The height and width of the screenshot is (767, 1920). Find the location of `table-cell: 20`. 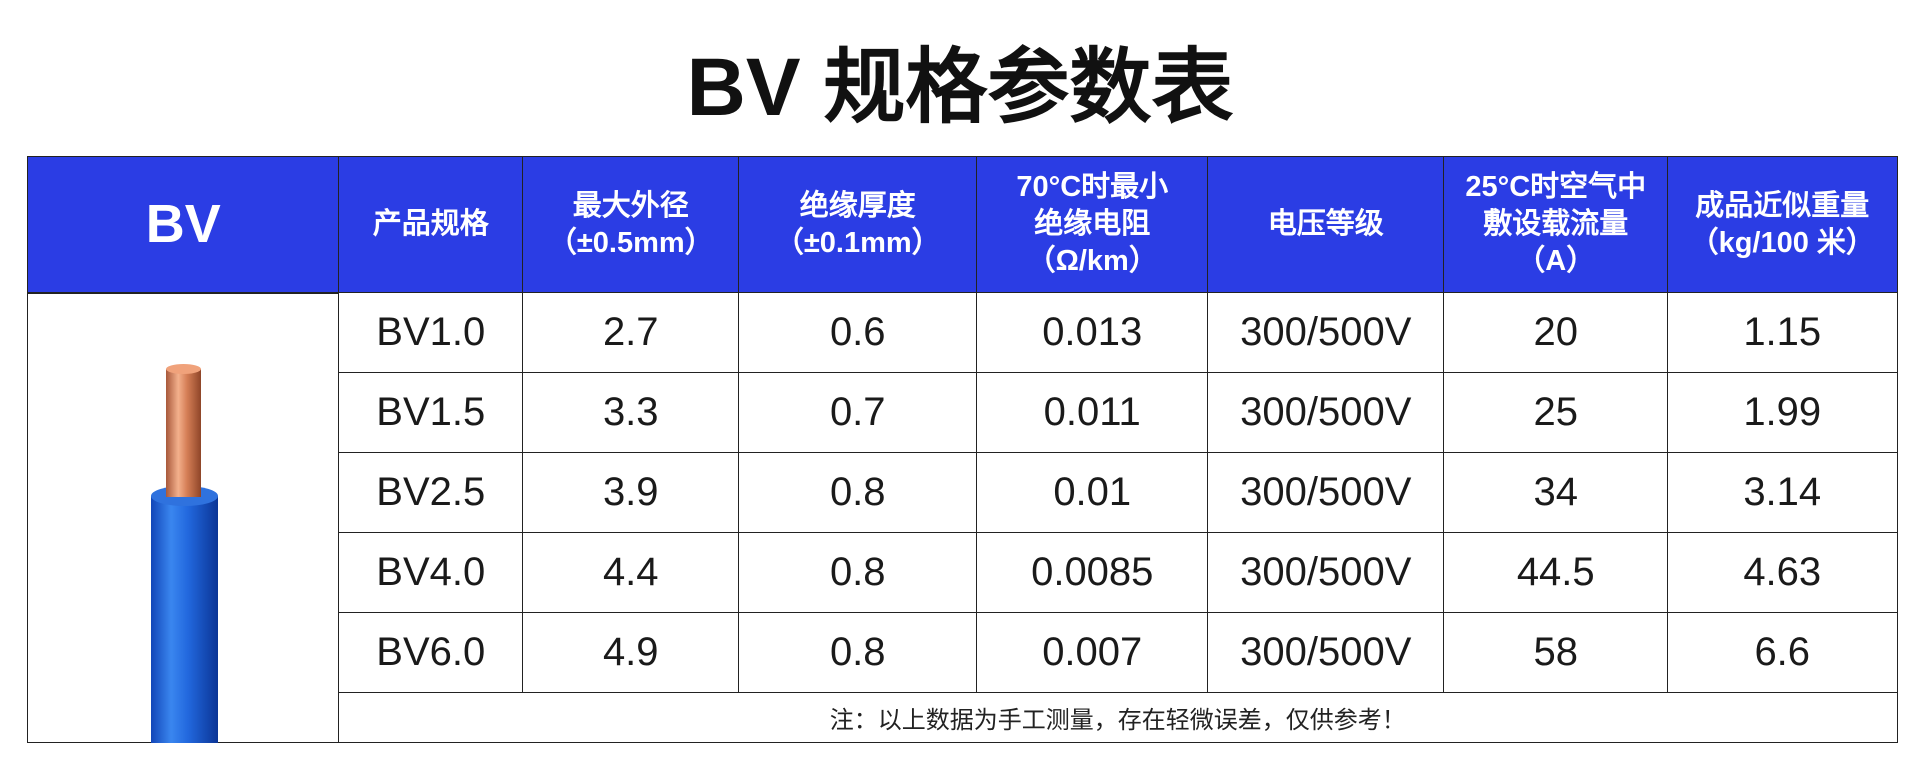

table-cell: 20 is located at coordinates (1556, 333).